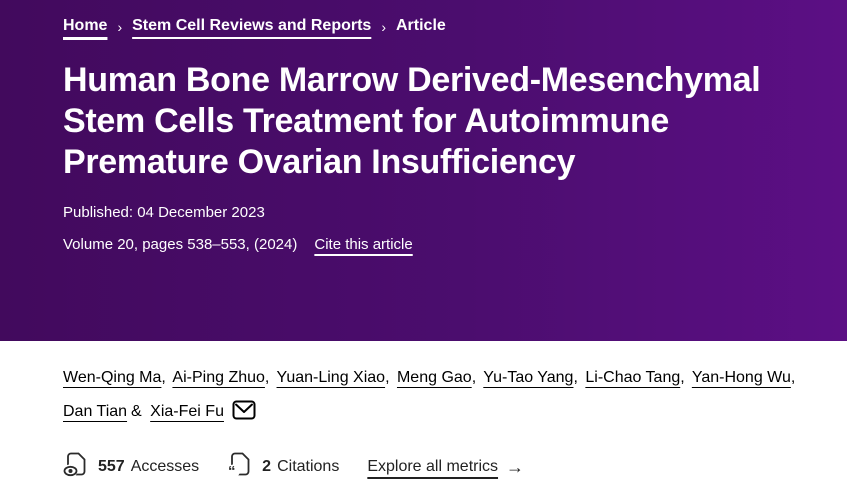  I want to click on author-ampersand: &, so click(136, 411).